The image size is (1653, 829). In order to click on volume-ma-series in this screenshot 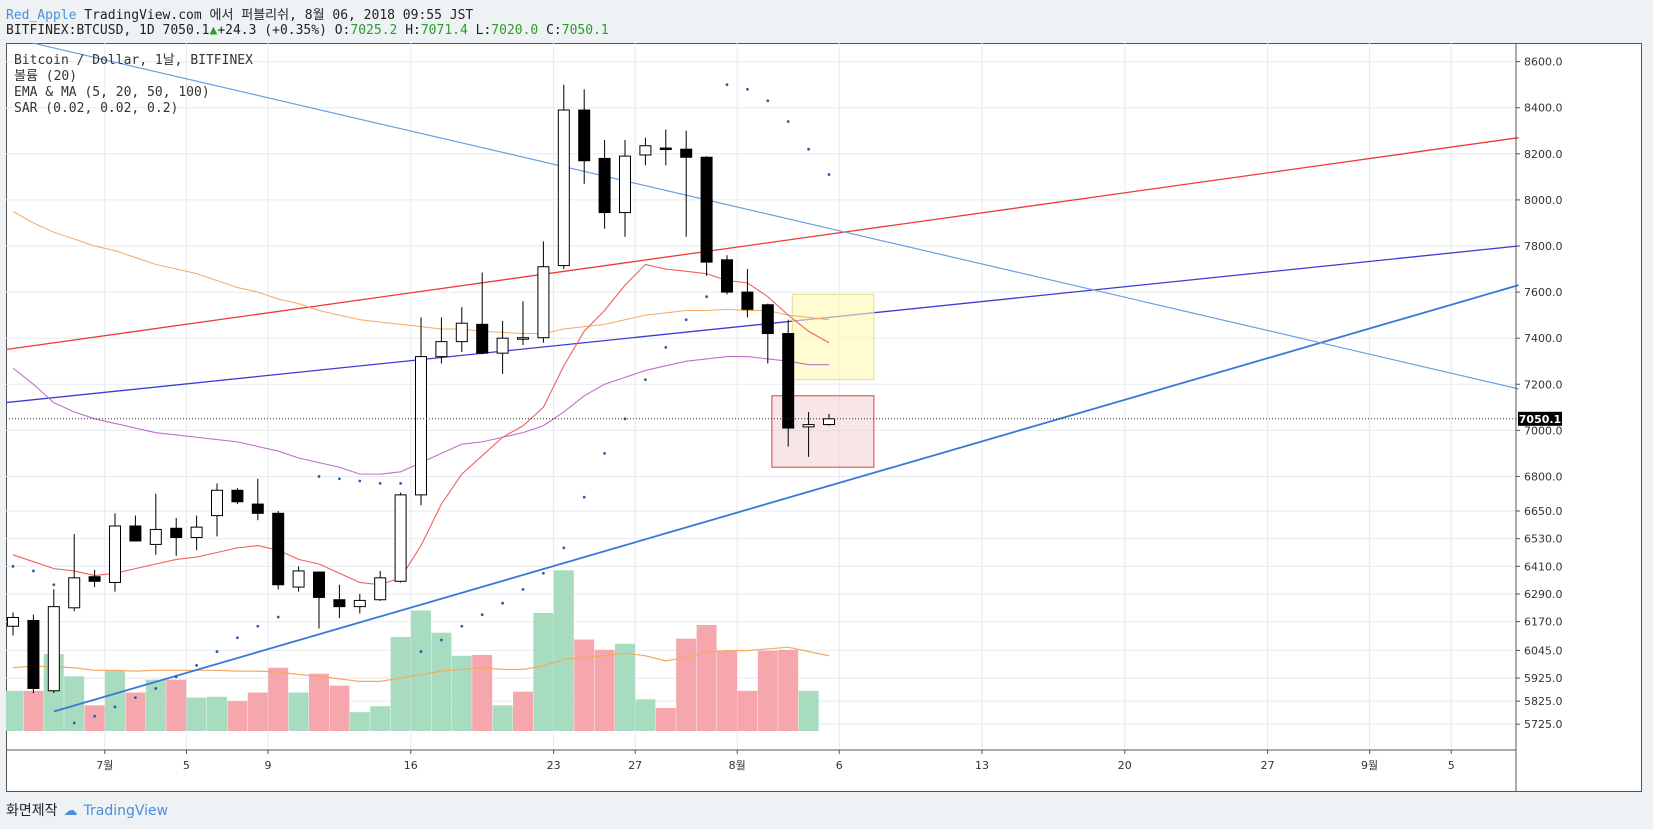, I will do `click(421, 664)`.